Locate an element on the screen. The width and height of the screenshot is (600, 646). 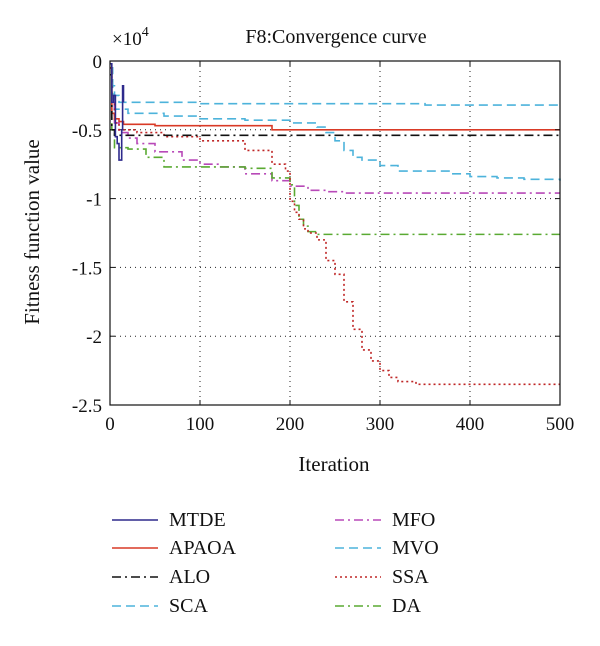
legend-label-da: DA is located at coordinates (406, 606).